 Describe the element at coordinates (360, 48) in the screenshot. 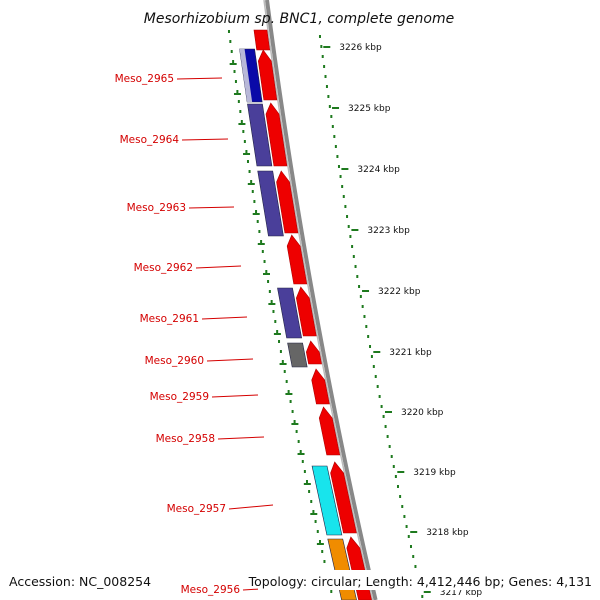

I see `tick-label-3226: 3226 kbp` at that location.